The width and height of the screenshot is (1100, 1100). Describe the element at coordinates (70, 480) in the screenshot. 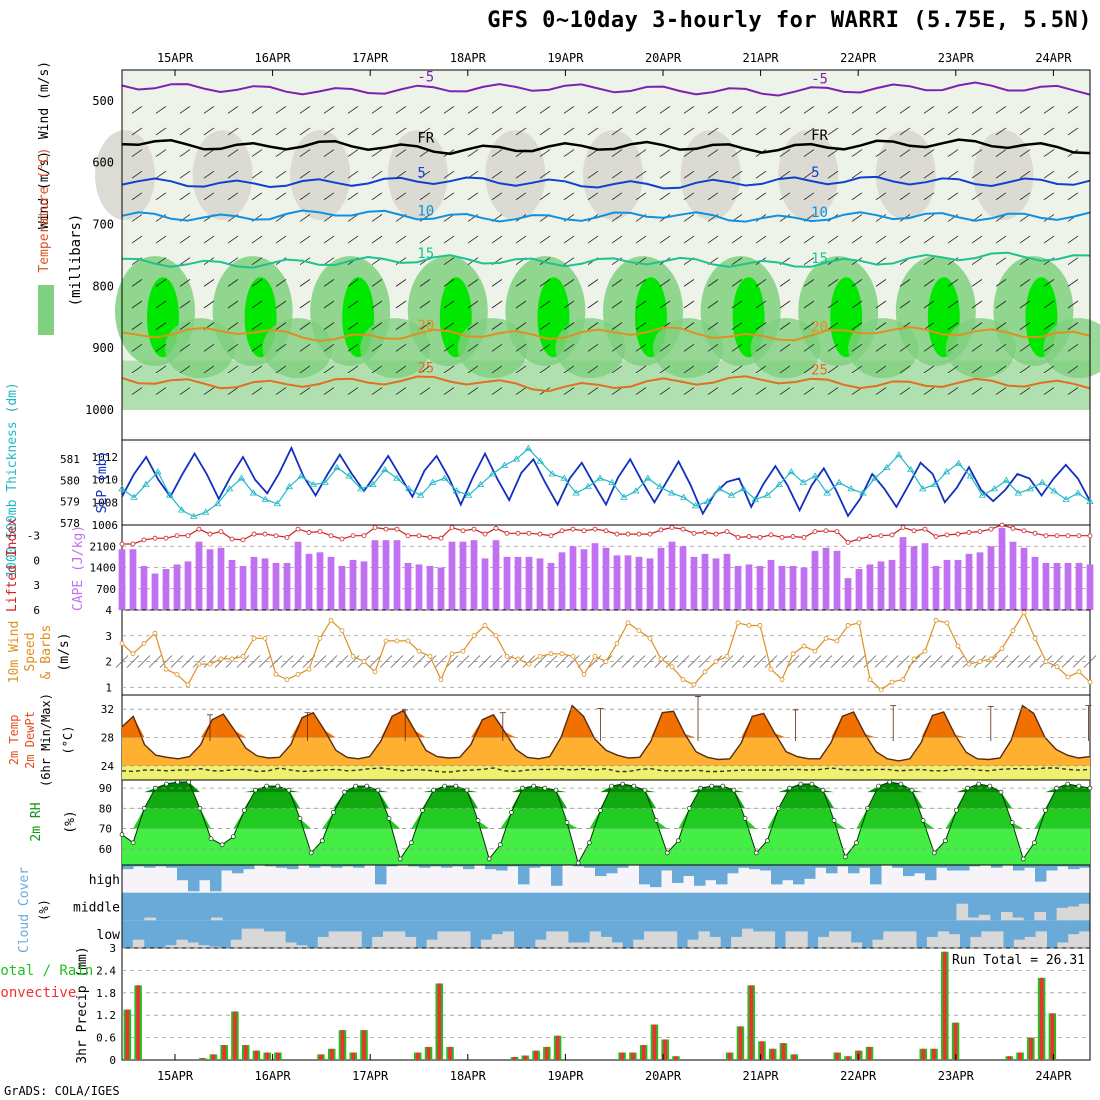

I see `thickness-tick: 580` at that location.